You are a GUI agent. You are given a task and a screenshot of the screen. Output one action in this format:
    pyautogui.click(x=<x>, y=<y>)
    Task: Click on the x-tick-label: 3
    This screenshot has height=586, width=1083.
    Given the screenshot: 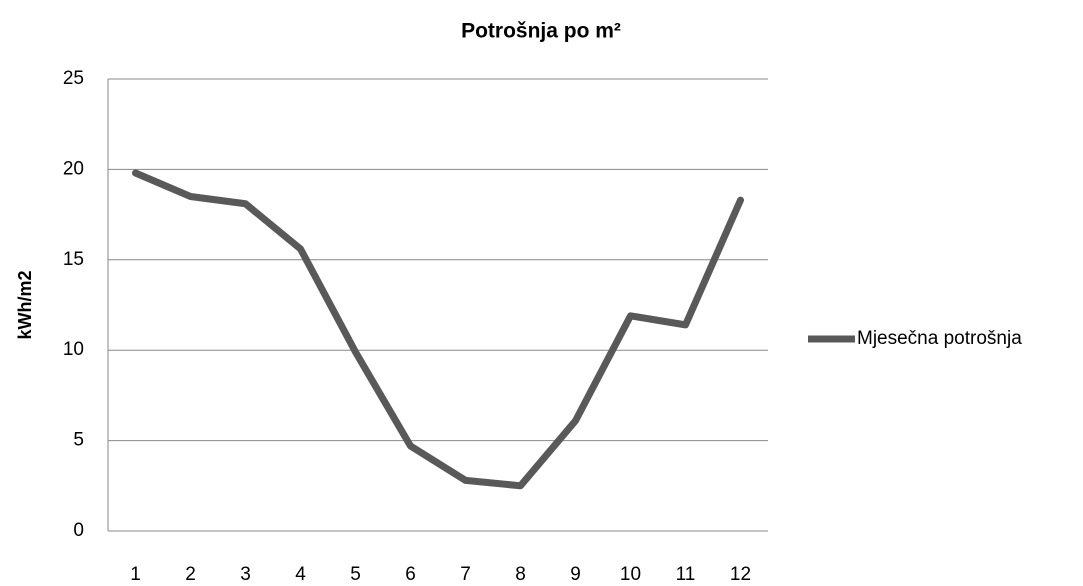 What is the action you would take?
    pyautogui.click(x=245, y=574)
    